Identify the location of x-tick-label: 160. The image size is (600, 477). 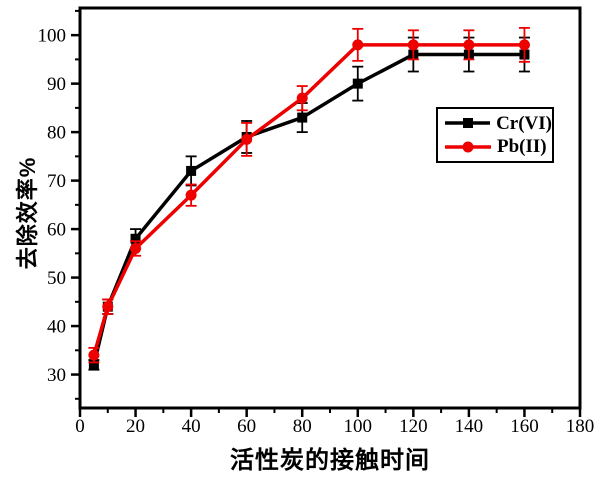
(524, 426).